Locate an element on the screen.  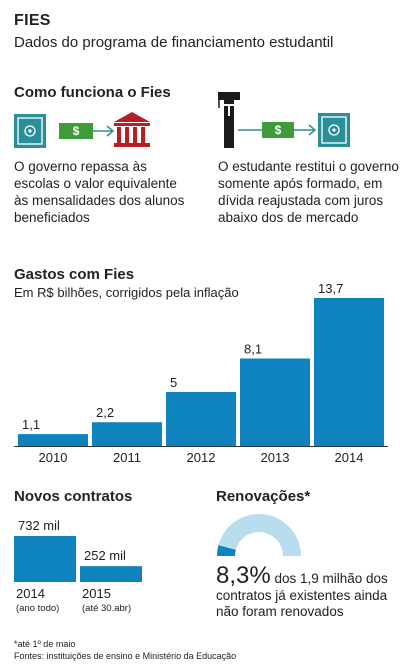
graduate-icon is located at coordinates (229, 120).